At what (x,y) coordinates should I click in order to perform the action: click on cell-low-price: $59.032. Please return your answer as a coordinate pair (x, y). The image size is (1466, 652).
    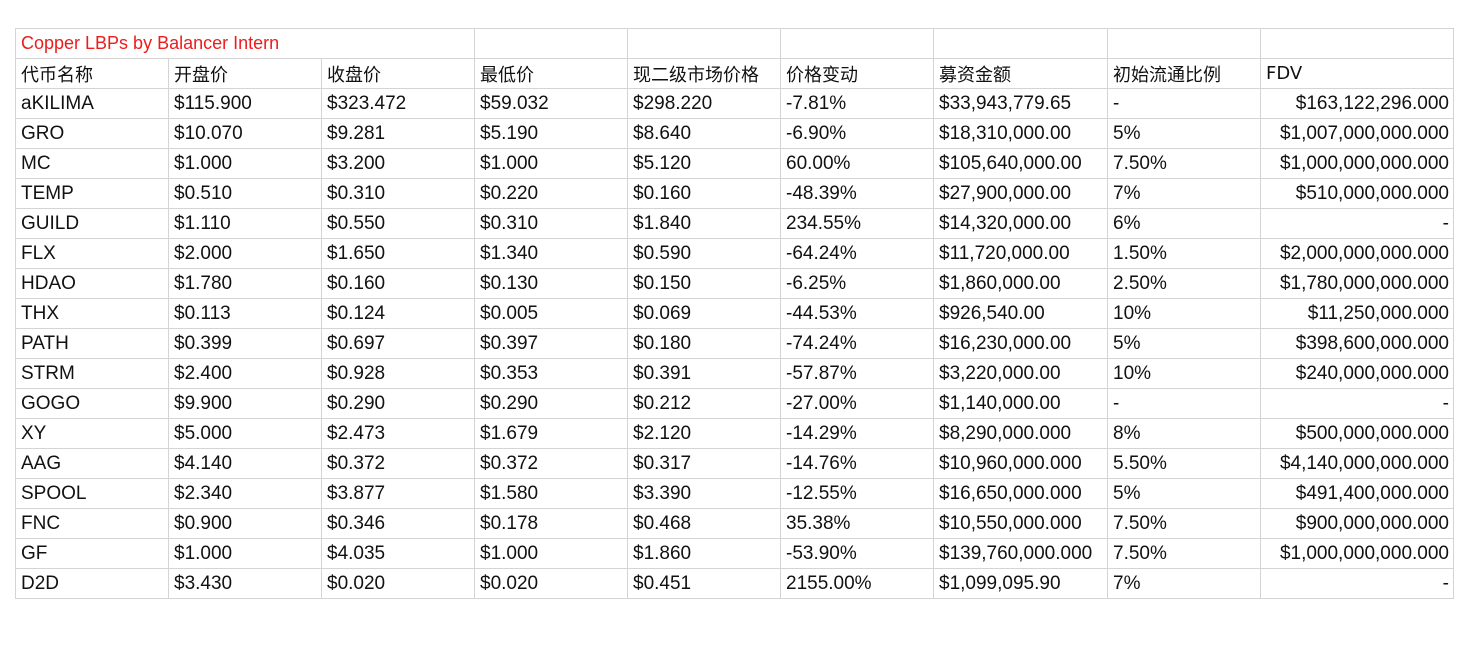
    Looking at the image, I should click on (551, 103).